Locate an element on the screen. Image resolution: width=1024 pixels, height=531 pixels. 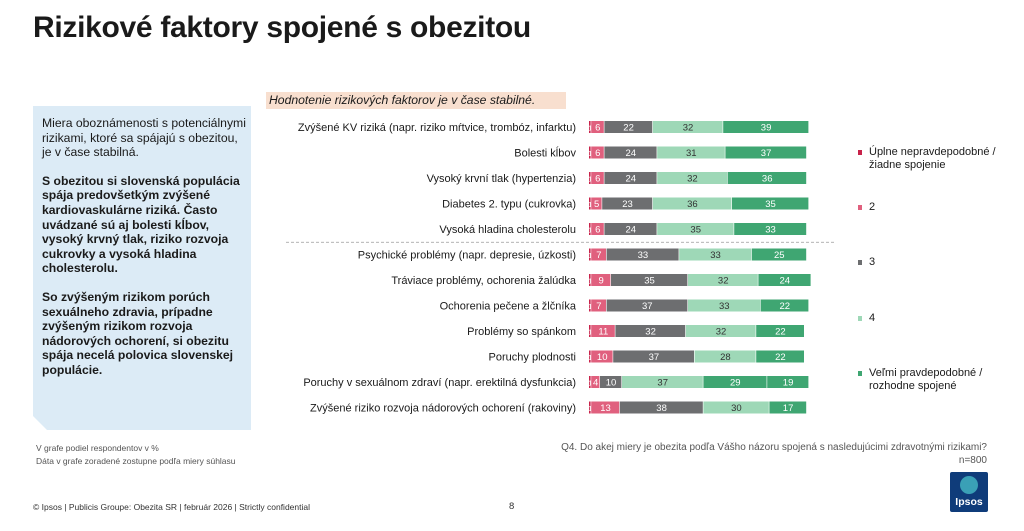
bar-value-label: 39 is located at coordinates (766, 128).